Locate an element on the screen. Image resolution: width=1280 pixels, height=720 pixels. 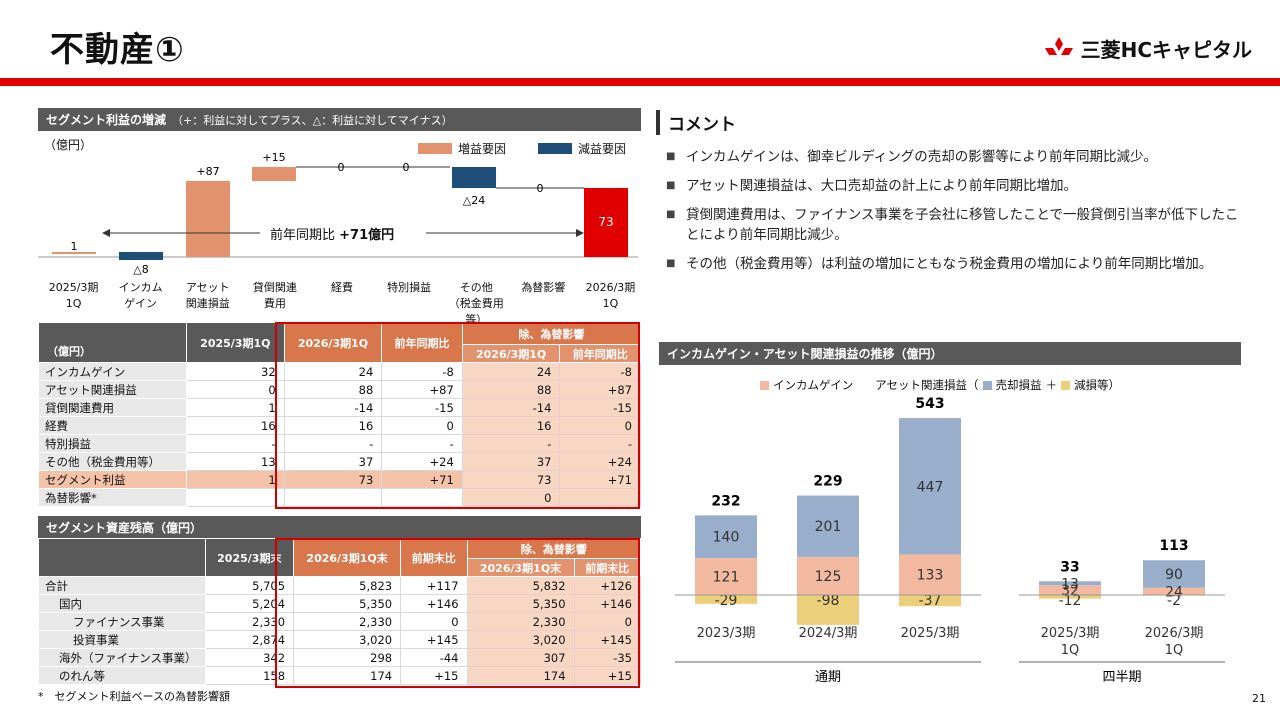
wf-bar-income is located at coordinates (141, 256).